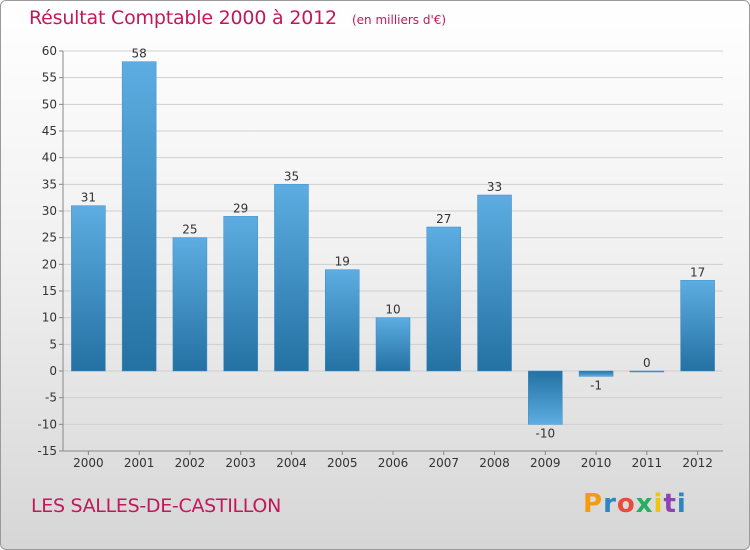  I want to click on bar-value-label: 10, so click(392, 310).